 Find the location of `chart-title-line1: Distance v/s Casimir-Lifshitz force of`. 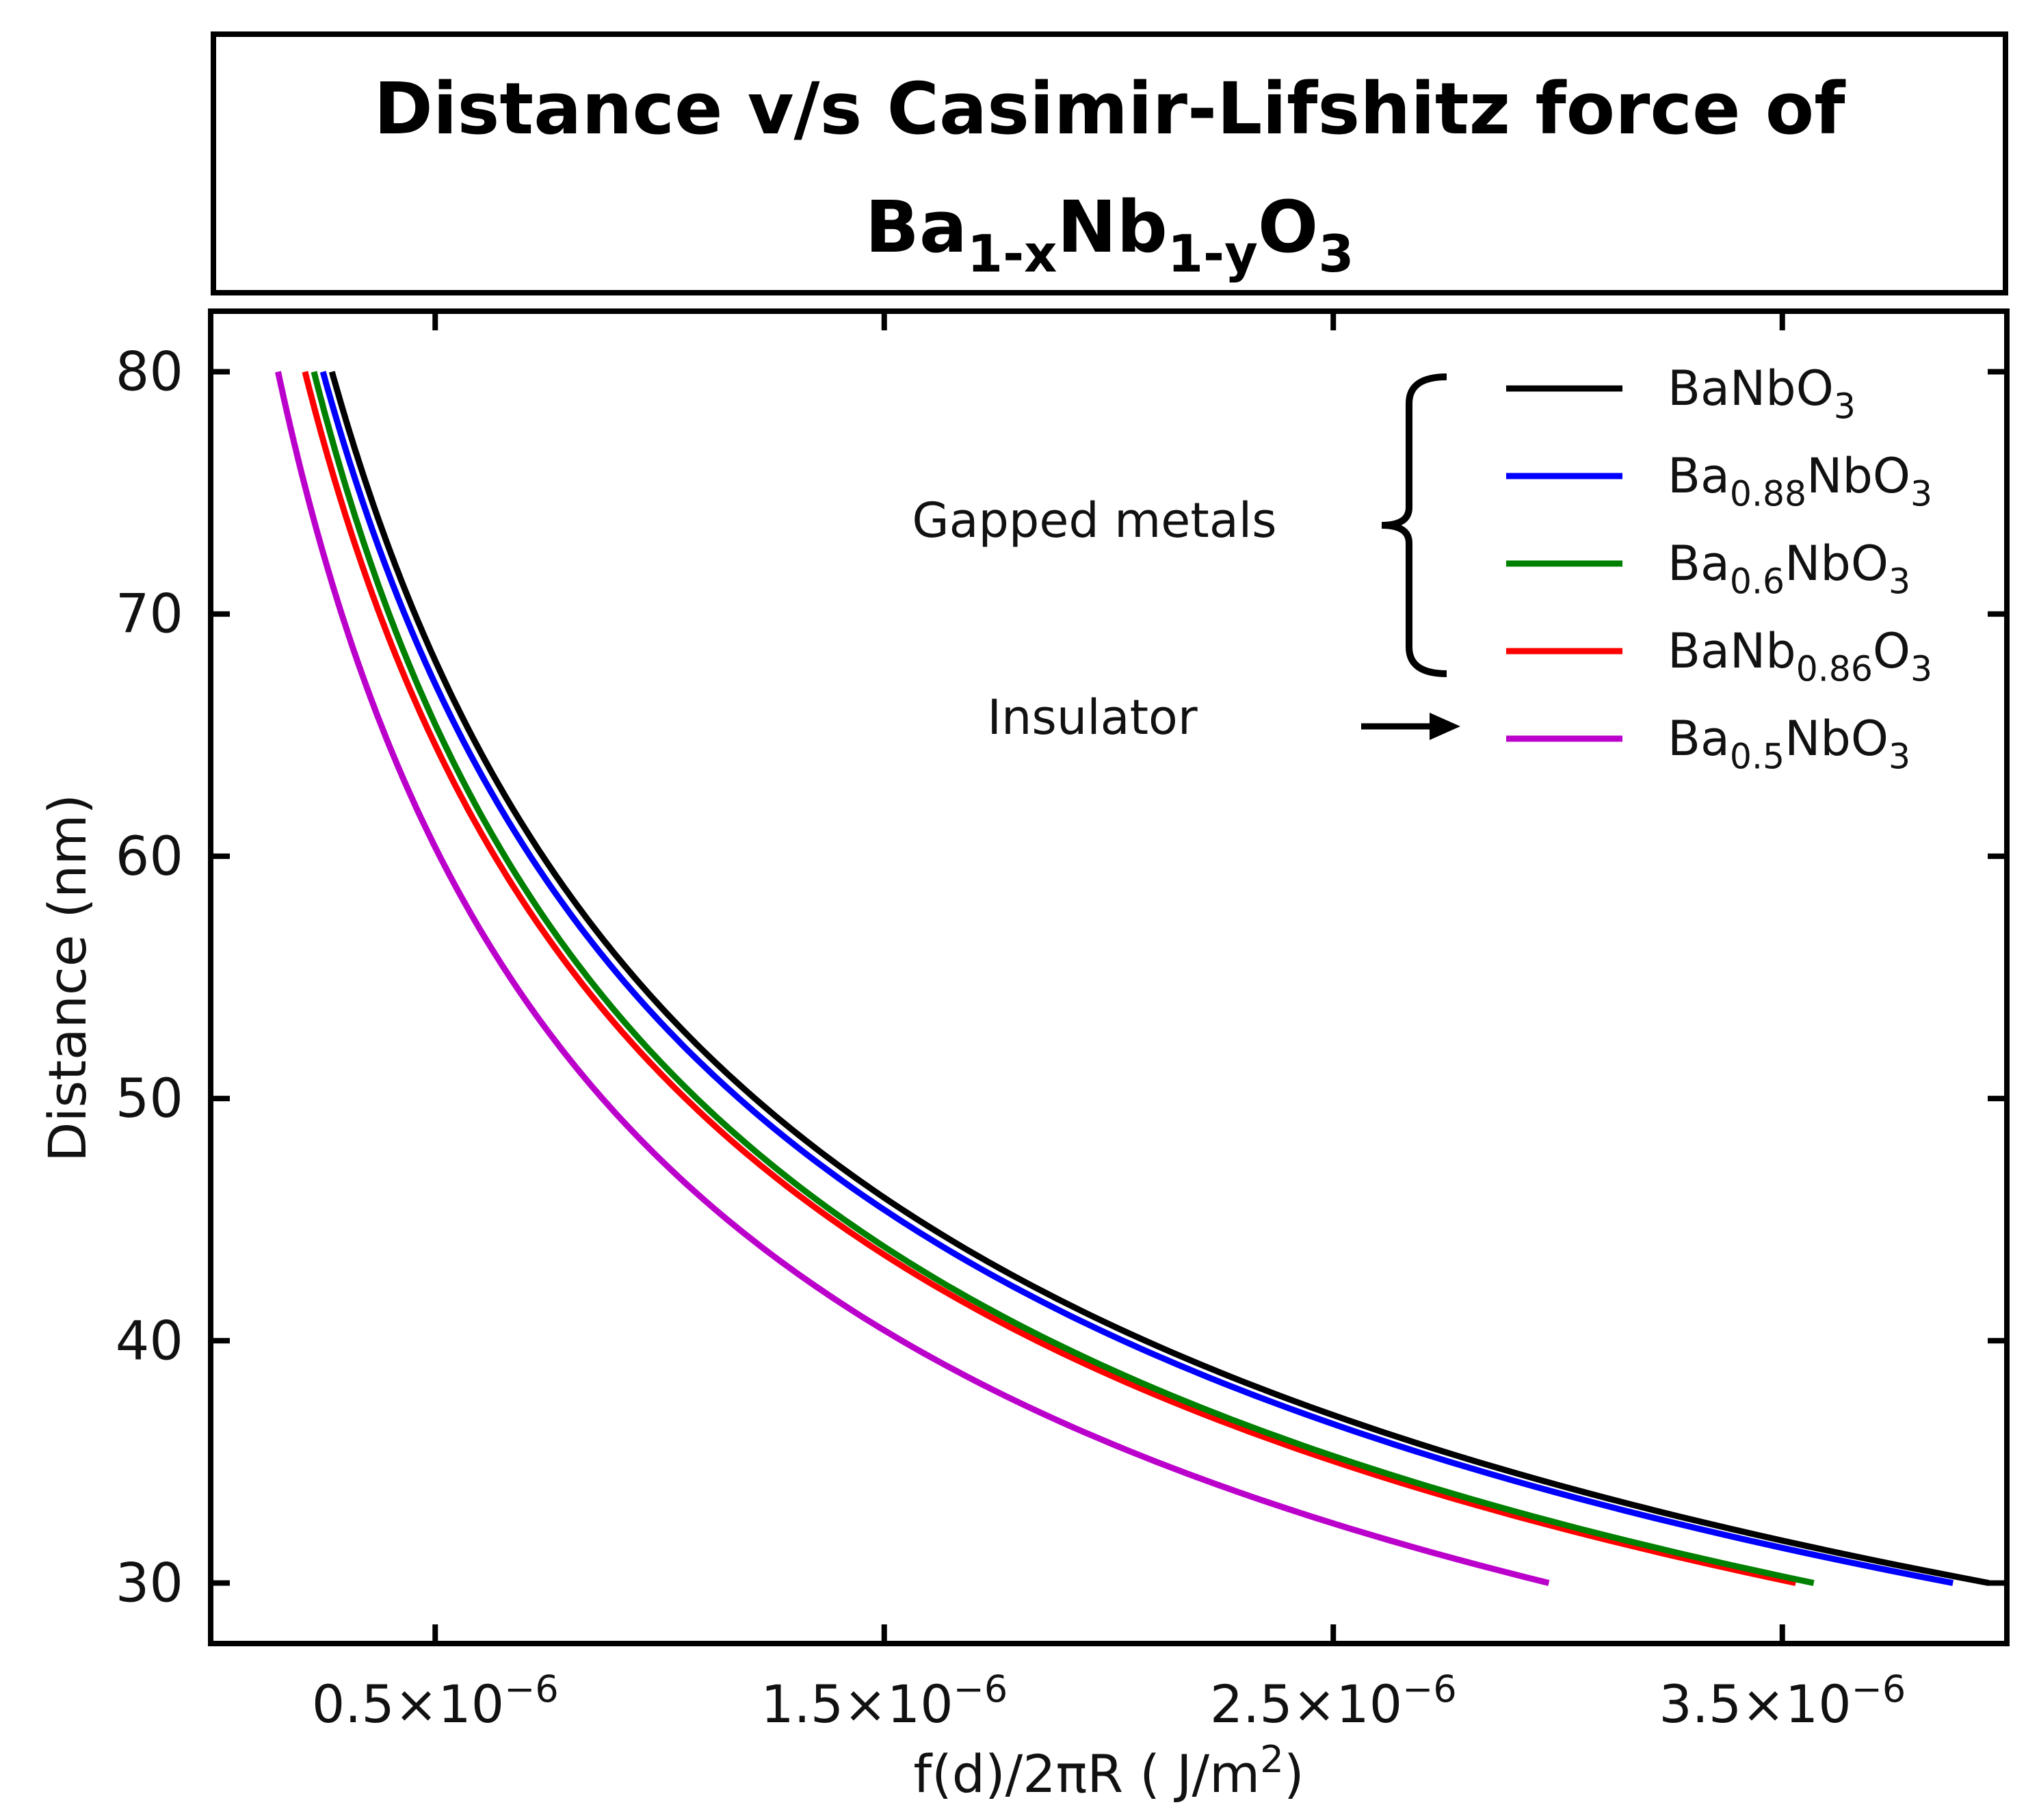

chart-title-line1: Distance v/s Casimir-Lifshitz force of is located at coordinates (1110, 108).